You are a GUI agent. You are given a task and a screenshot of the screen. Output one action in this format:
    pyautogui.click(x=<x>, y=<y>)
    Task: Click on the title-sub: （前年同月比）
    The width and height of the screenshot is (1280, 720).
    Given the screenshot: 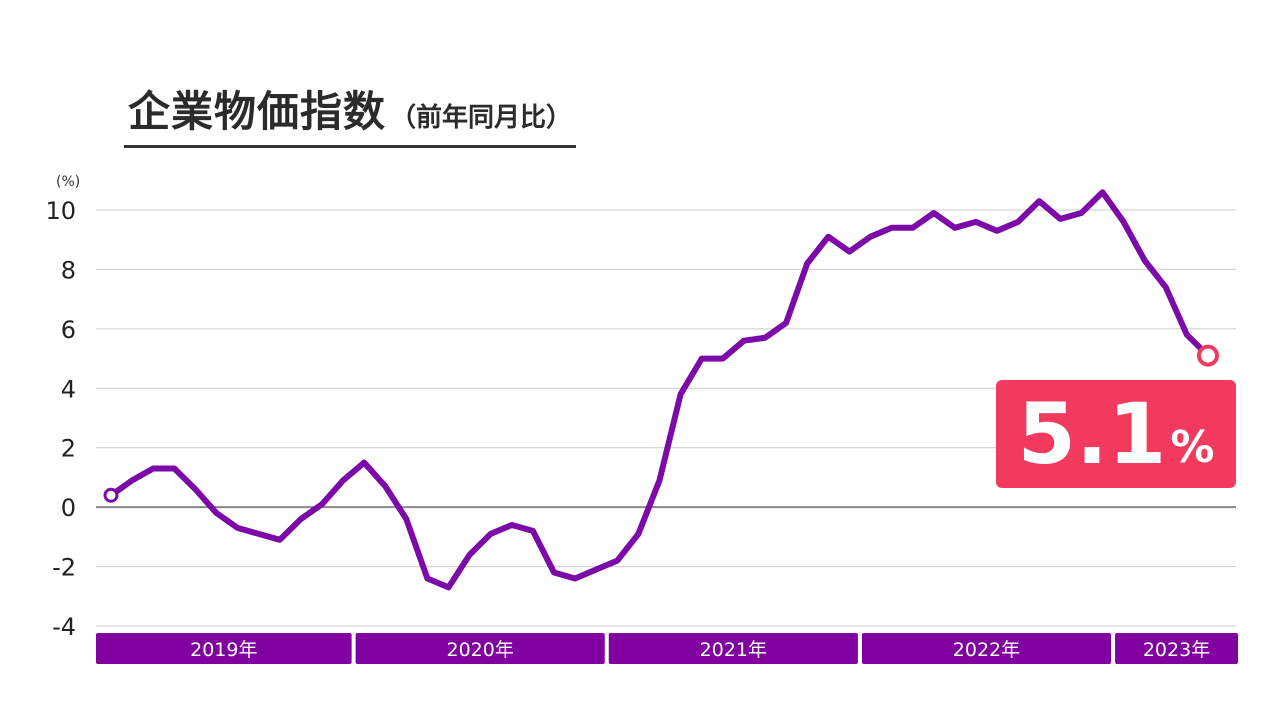 What is the action you would take?
    pyautogui.click(x=481, y=118)
    